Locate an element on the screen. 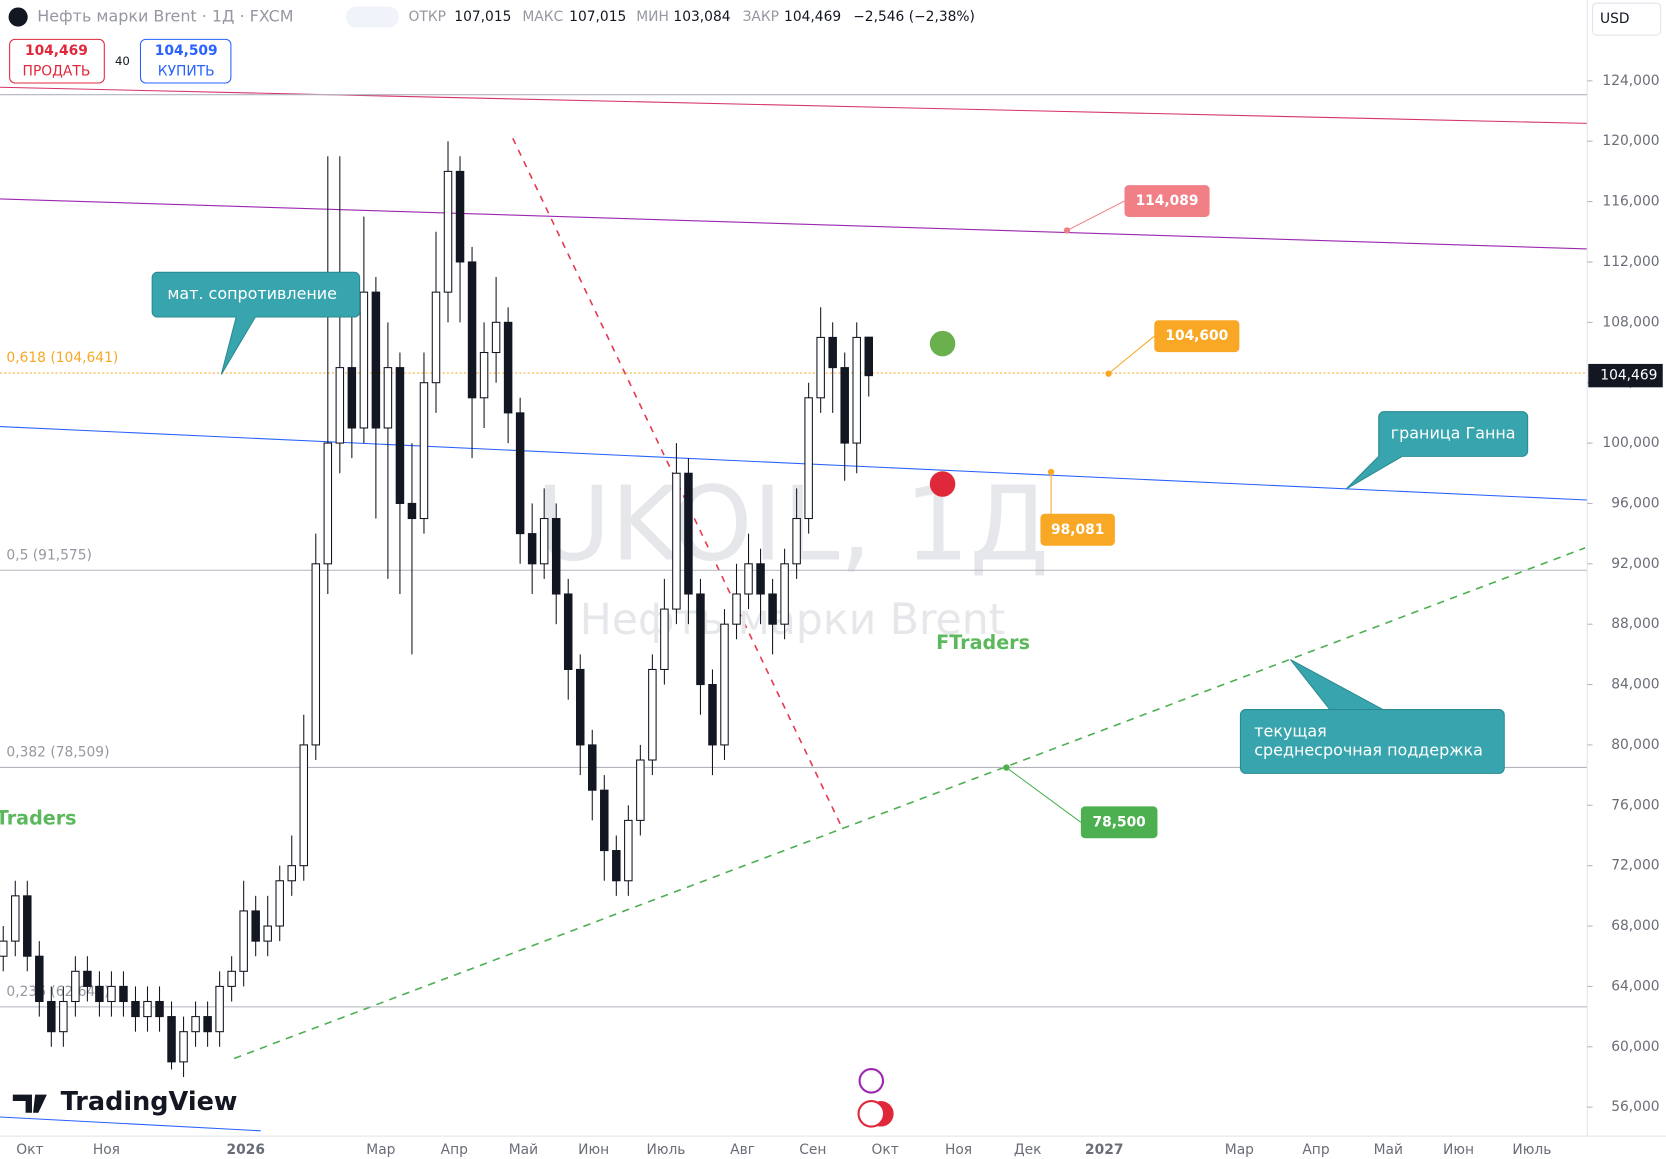 The height and width of the screenshot is (1159, 1666). x-tick-label: 2026 is located at coordinates (246, 1150).